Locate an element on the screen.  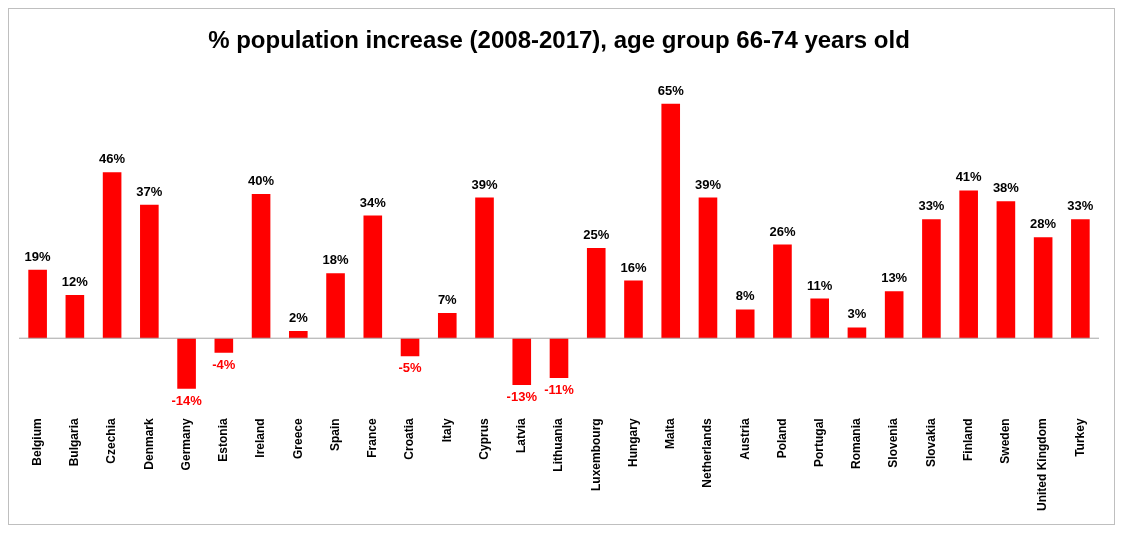
data-label: 8% is located at coordinates (745, 296).